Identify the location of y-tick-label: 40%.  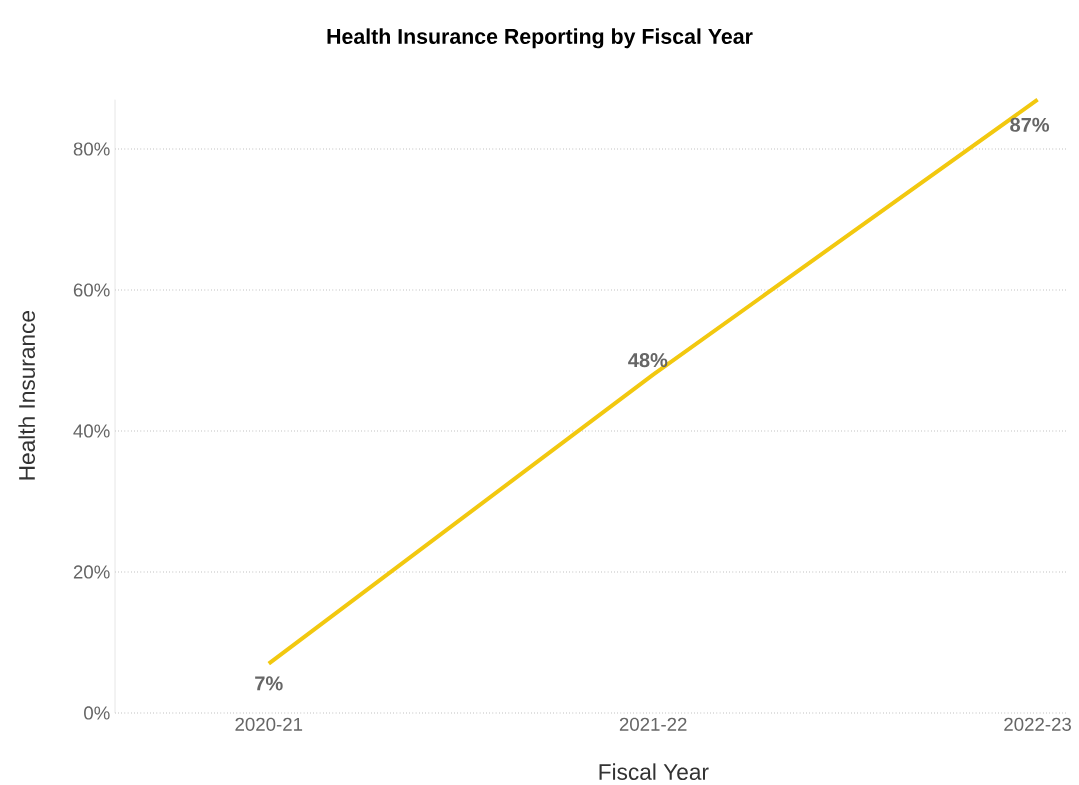
(91, 431).